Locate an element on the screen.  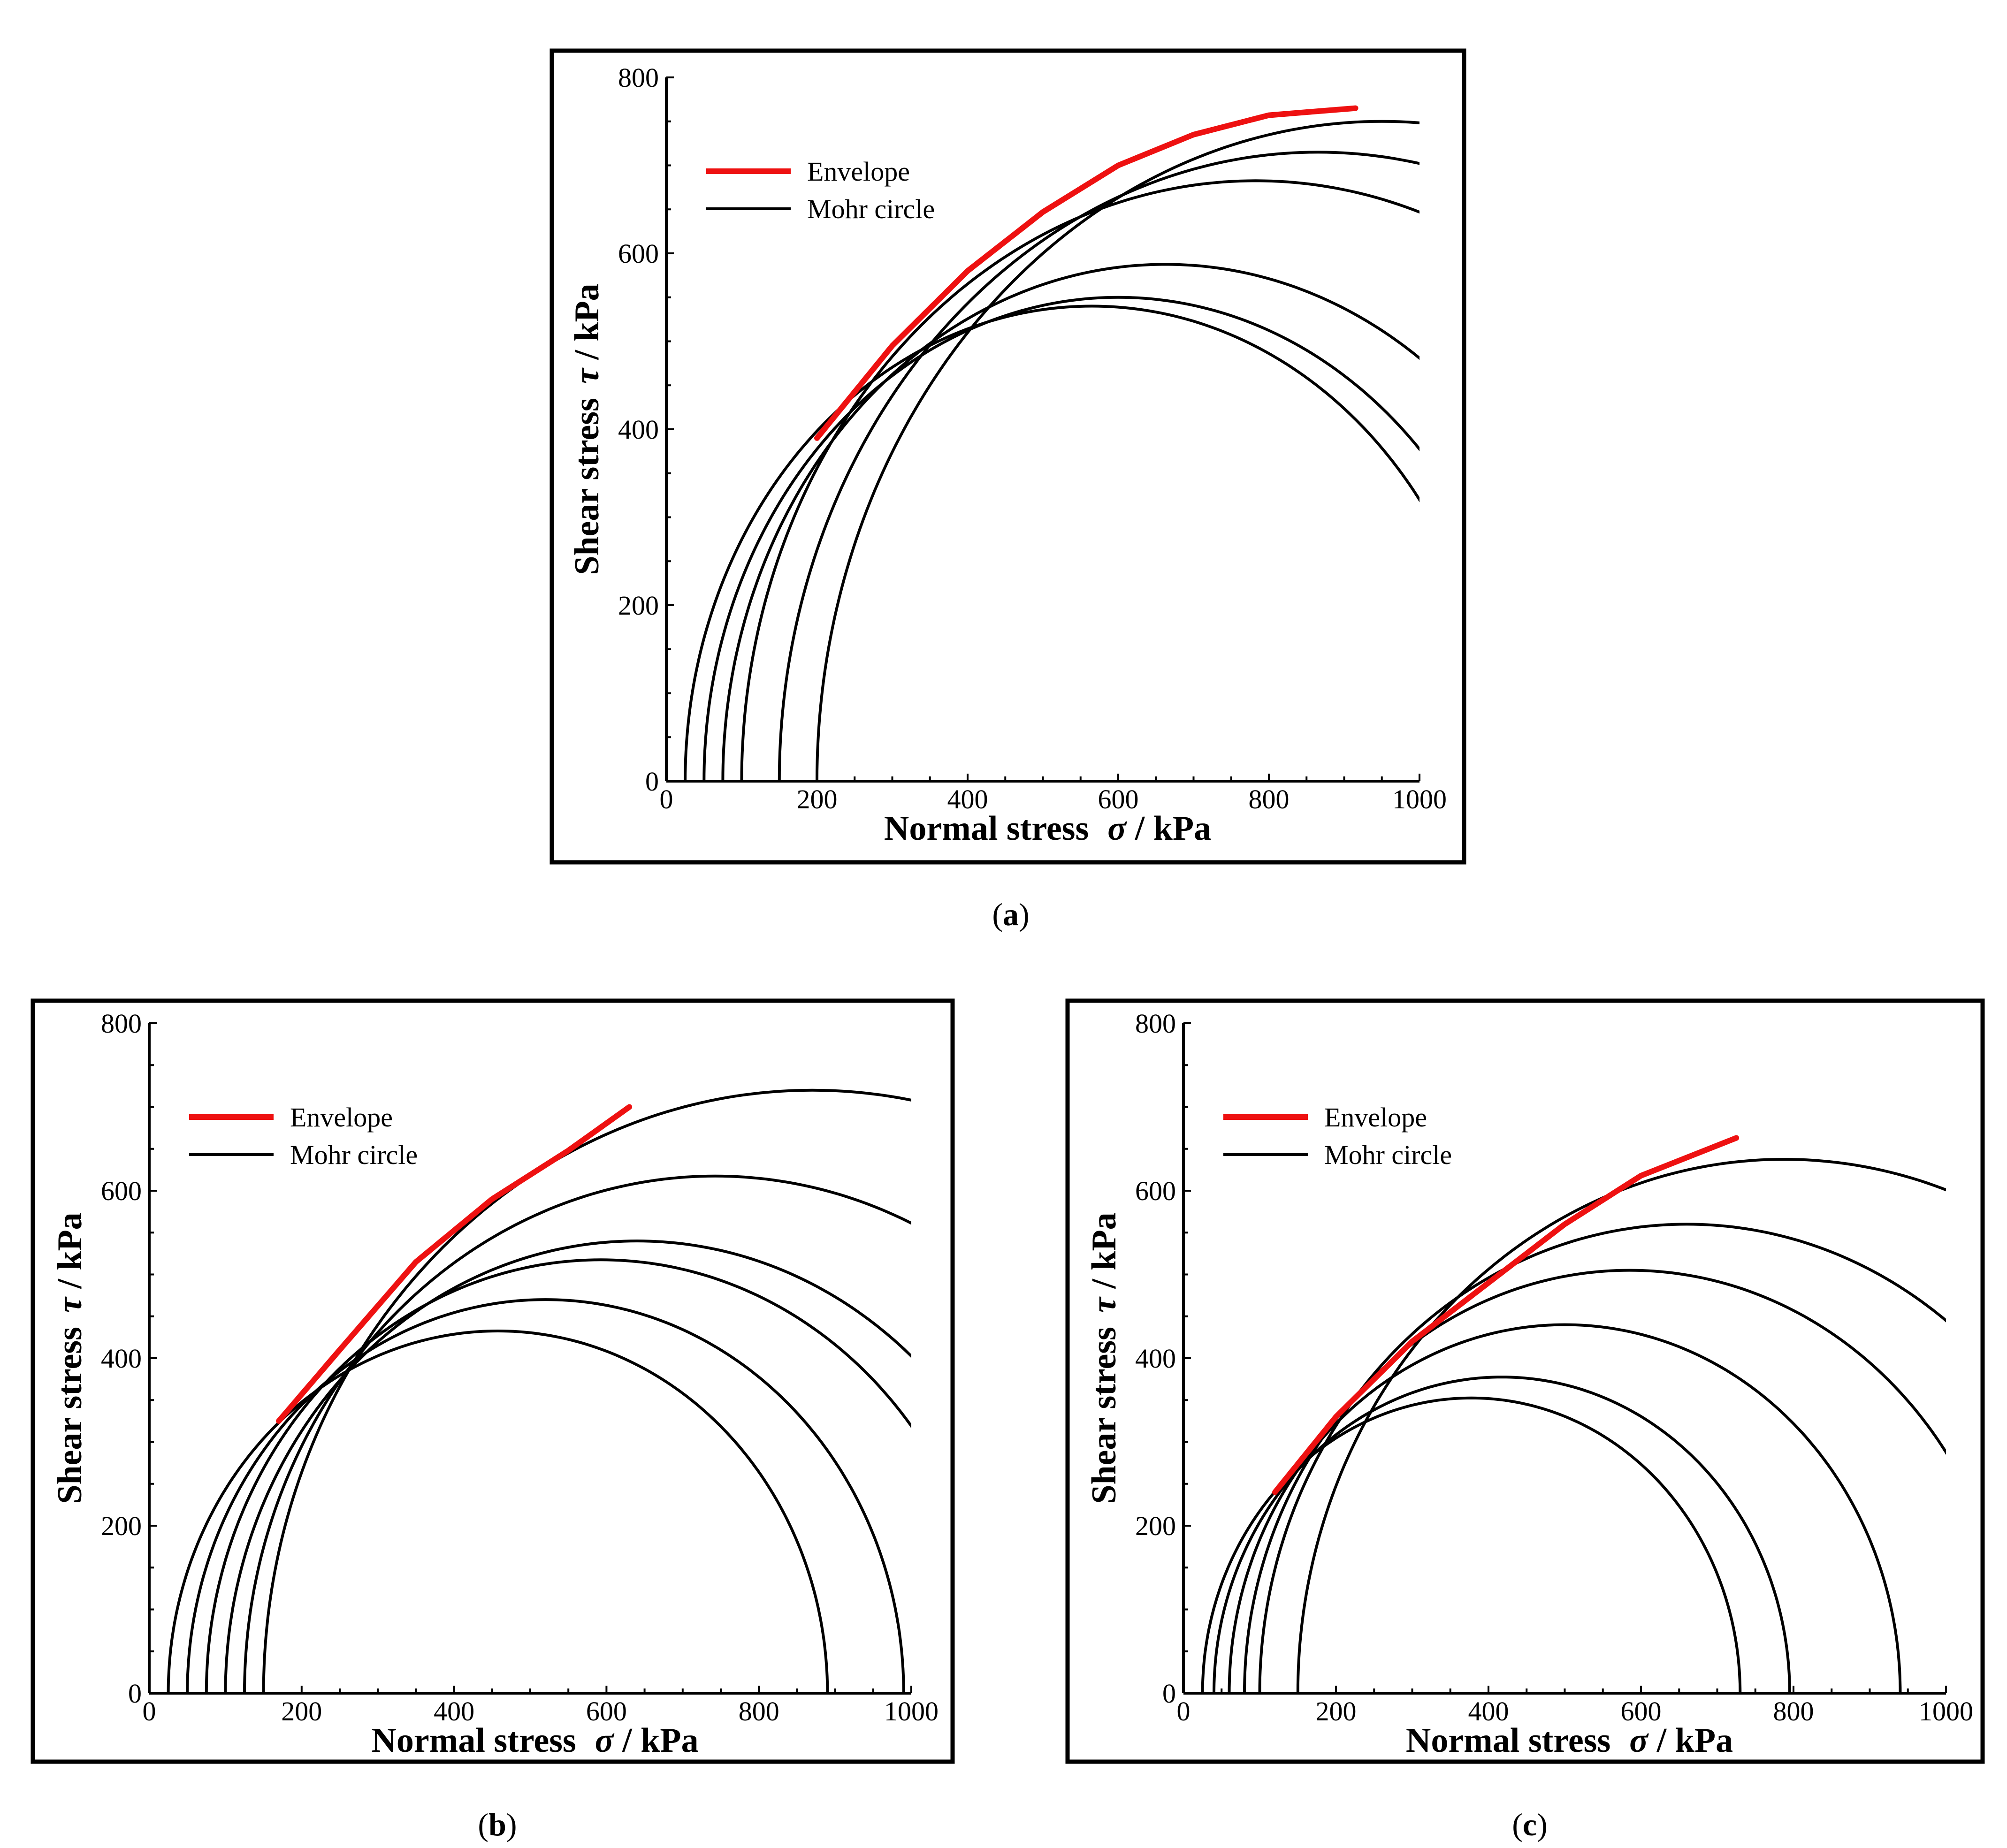
panel-caption: (c) is located at coordinates (1530, 1825).